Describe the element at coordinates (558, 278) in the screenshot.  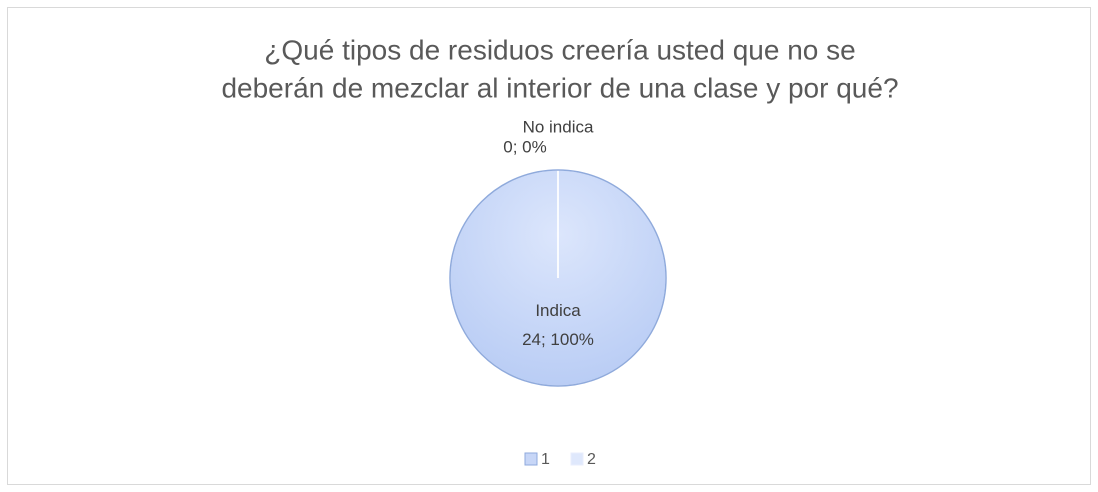
I see `pie-outline` at that location.